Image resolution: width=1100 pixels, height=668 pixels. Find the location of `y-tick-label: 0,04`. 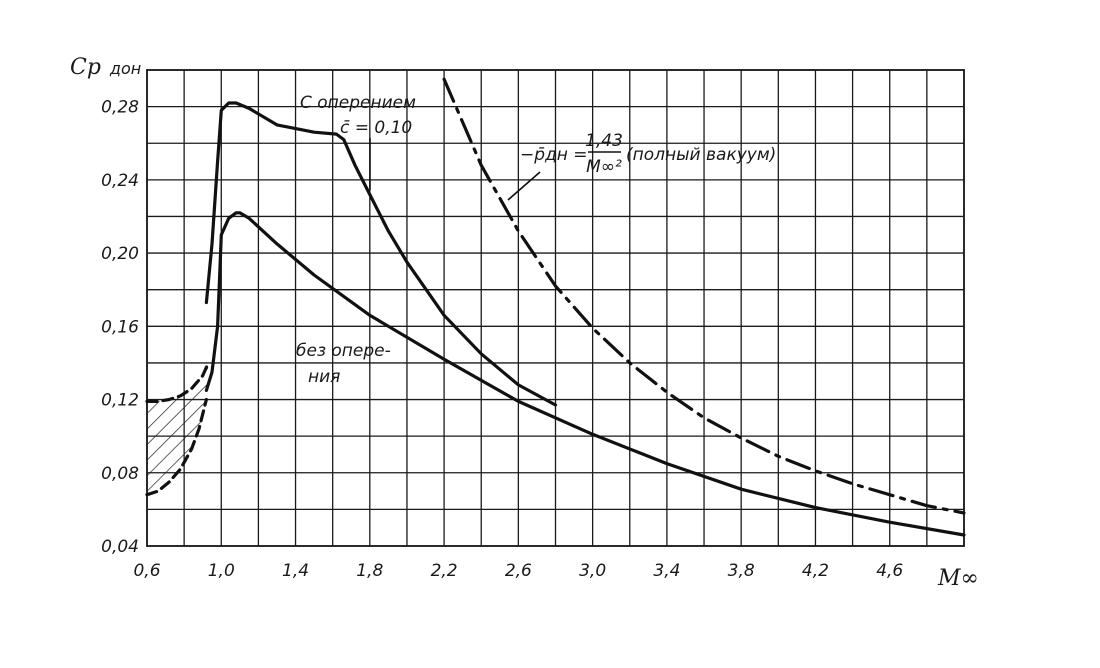

y-tick-label: 0,04 is located at coordinates (120, 547).